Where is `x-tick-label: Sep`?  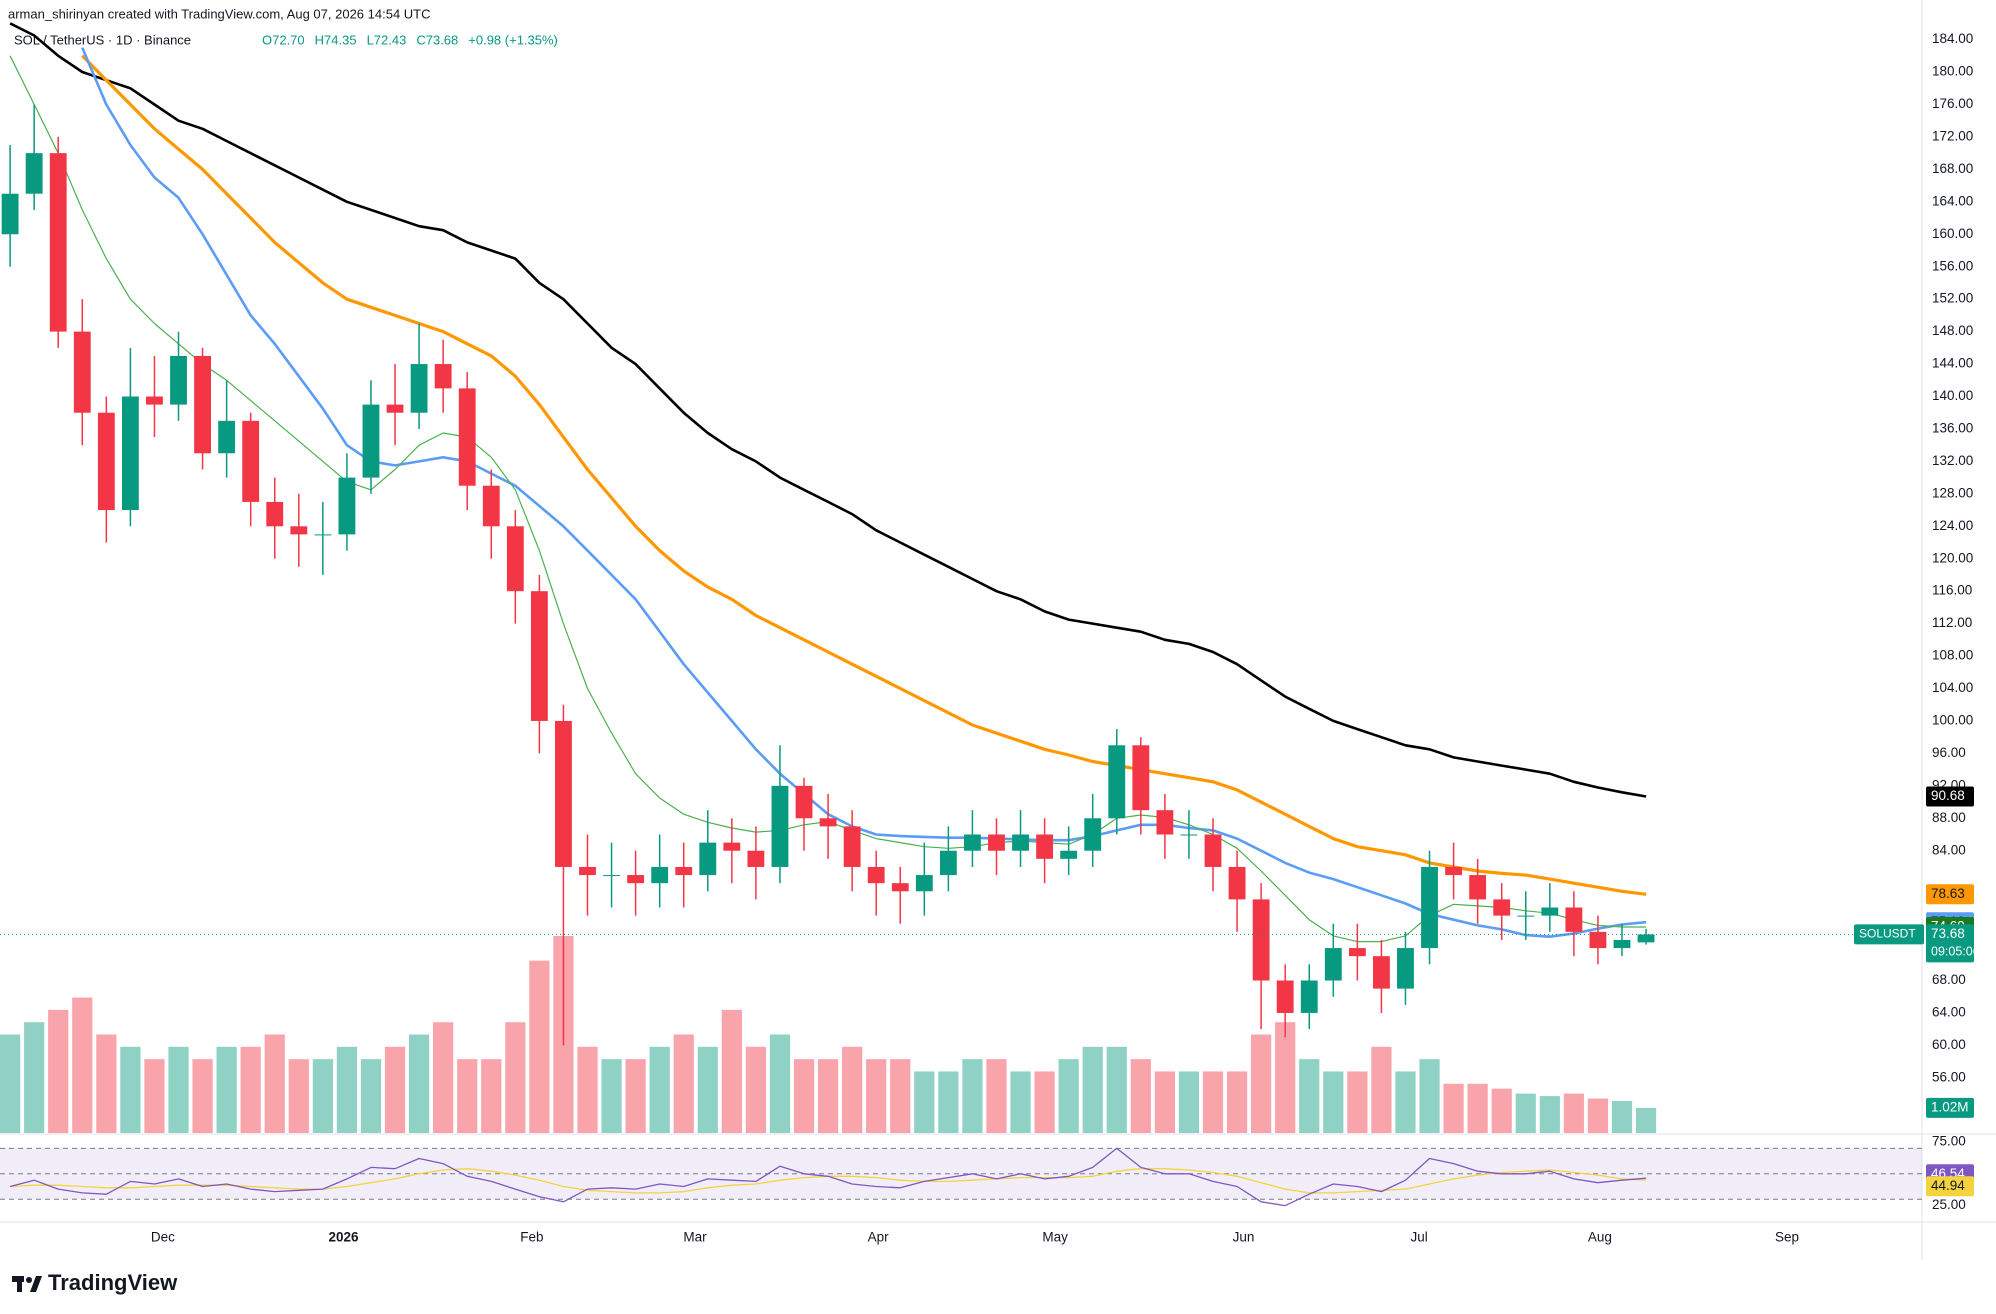
x-tick-label: Sep is located at coordinates (1787, 1237).